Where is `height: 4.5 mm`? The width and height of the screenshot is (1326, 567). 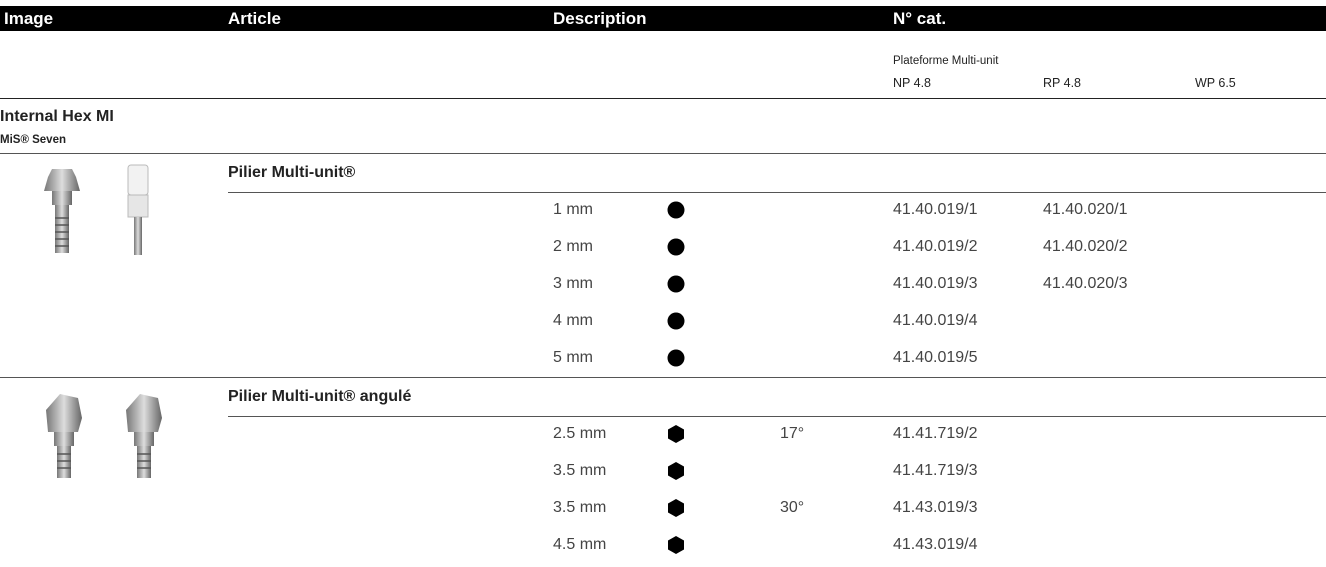 height: 4.5 mm is located at coordinates (580, 544).